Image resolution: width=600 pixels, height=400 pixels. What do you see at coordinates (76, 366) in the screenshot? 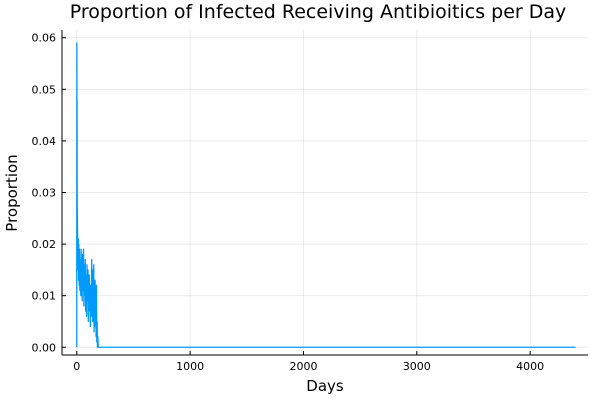
I see `x-tick-label: 0` at bounding box center [76, 366].